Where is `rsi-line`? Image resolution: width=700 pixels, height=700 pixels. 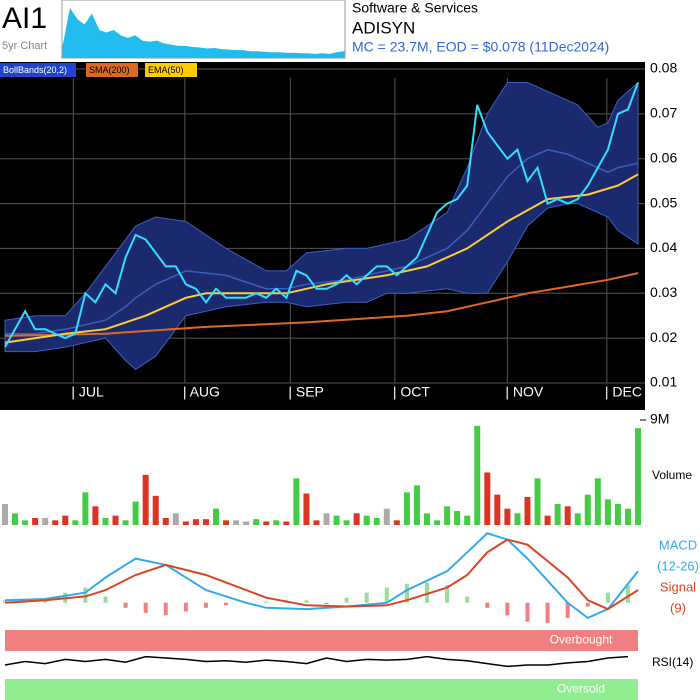 rsi-line is located at coordinates (316, 661).